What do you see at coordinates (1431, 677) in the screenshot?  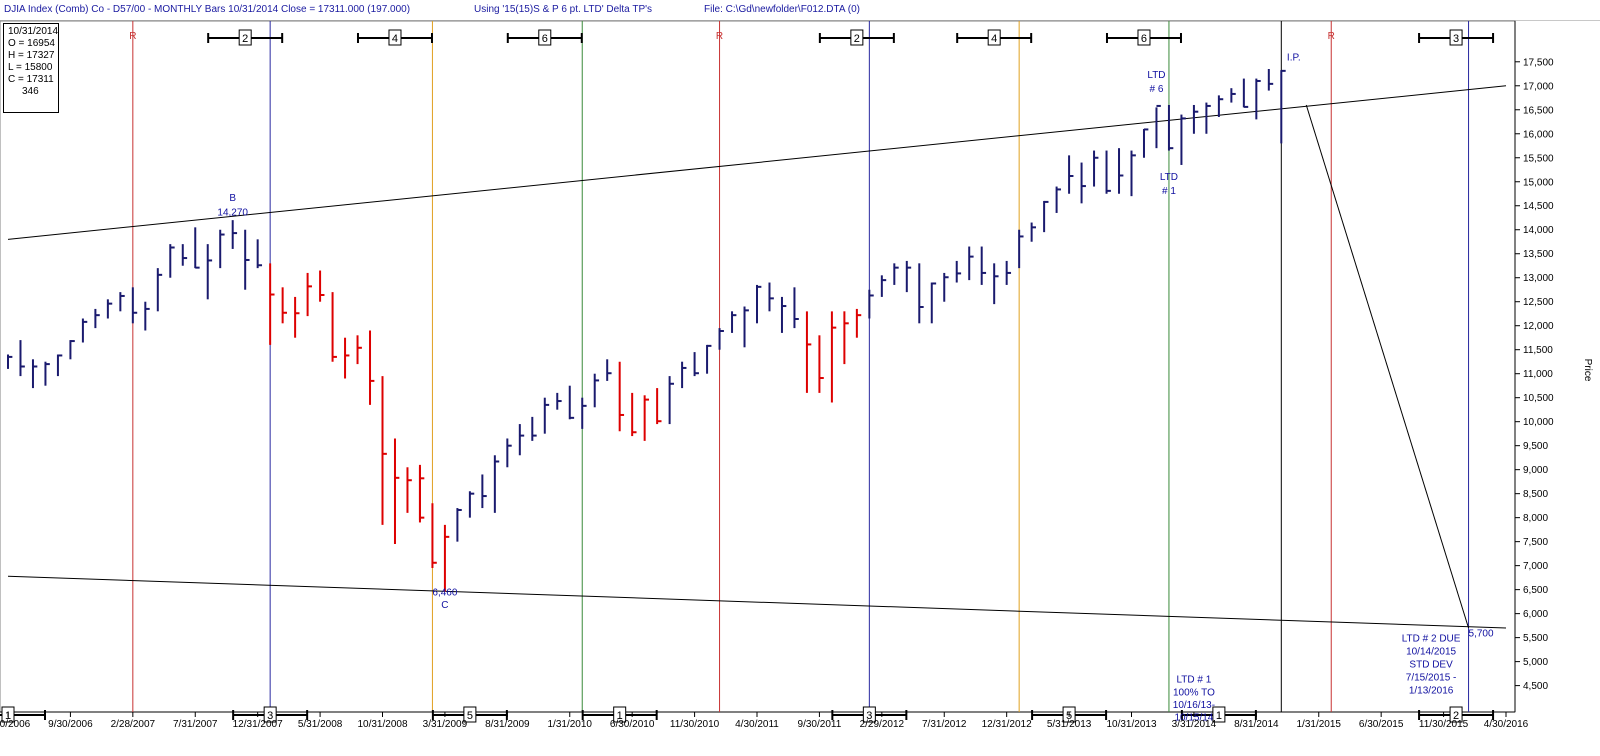 I see `annotation-text: 7/15/2015 -` at bounding box center [1431, 677].